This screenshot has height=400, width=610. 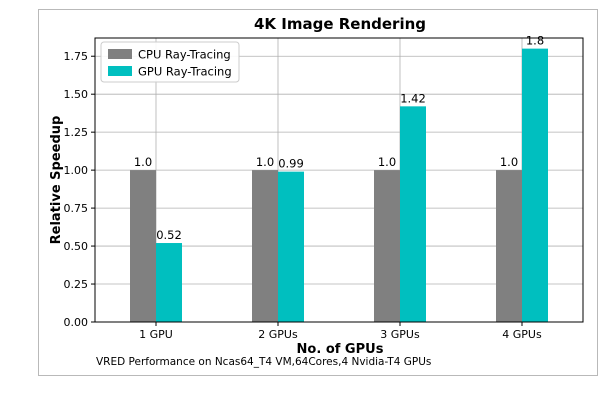 What do you see at coordinates (185, 72) in the screenshot?
I see `legend-label: GPU Ray-Tracing` at bounding box center [185, 72].